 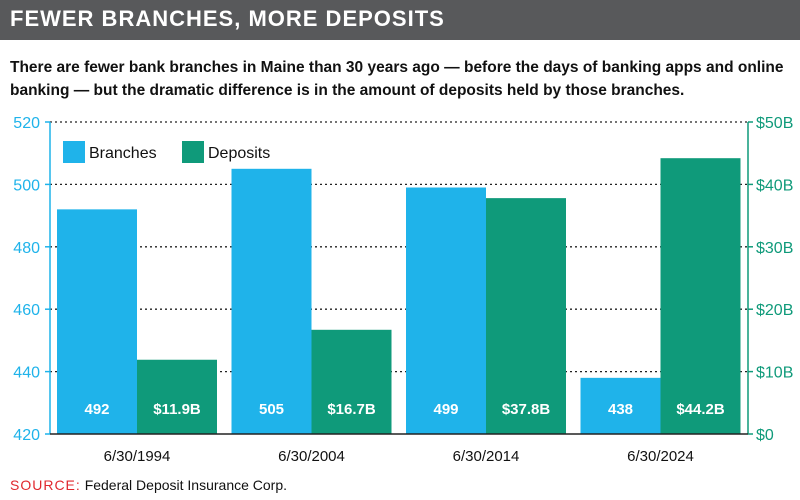 I want to click on right-tick-label: $30B, so click(x=774, y=248).